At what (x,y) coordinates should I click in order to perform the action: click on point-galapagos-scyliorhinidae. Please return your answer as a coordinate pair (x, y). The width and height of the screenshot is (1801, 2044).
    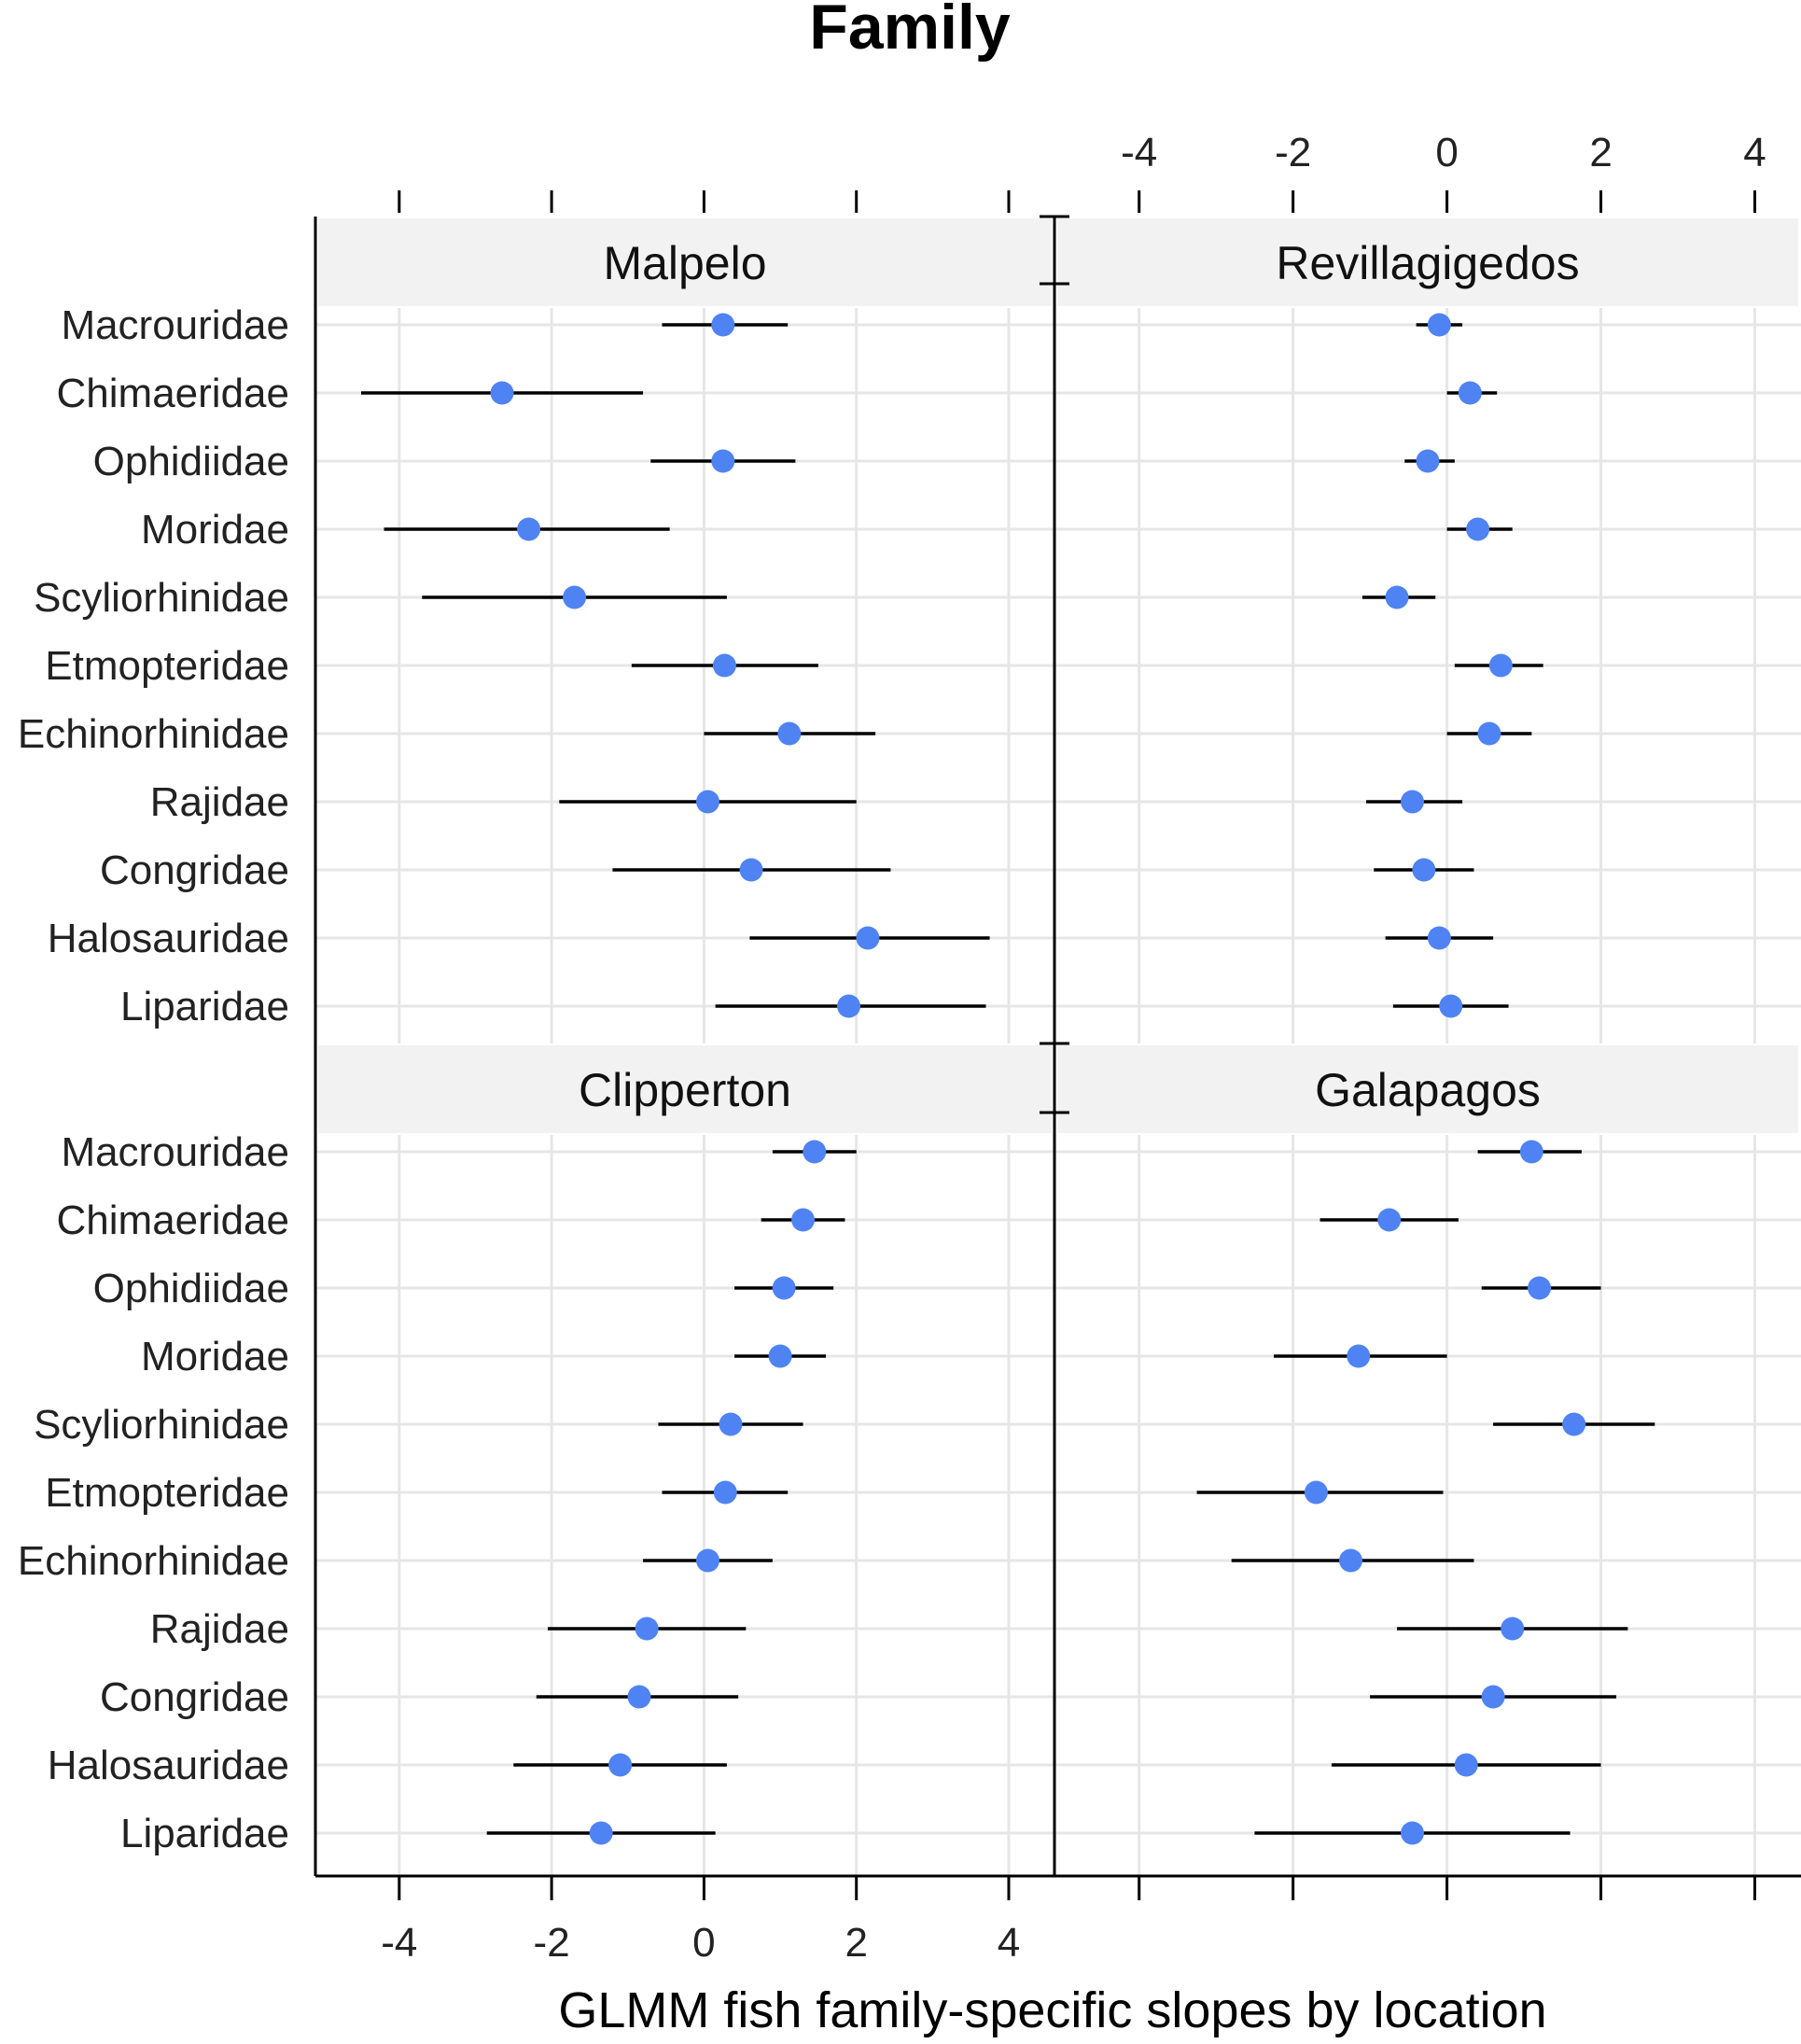
    Looking at the image, I should click on (1574, 1424).